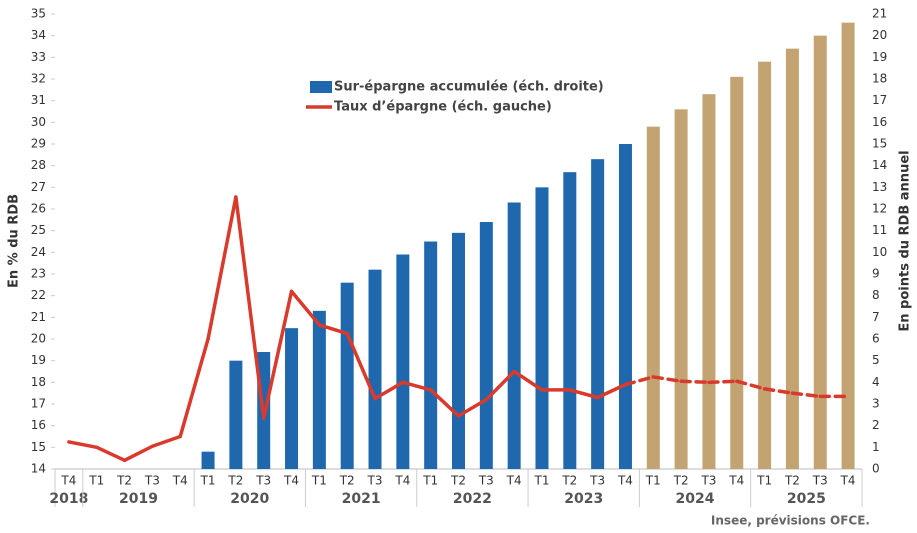  Describe the element at coordinates (876, 360) in the screenshot. I see `y2-tick-label: 5` at that location.